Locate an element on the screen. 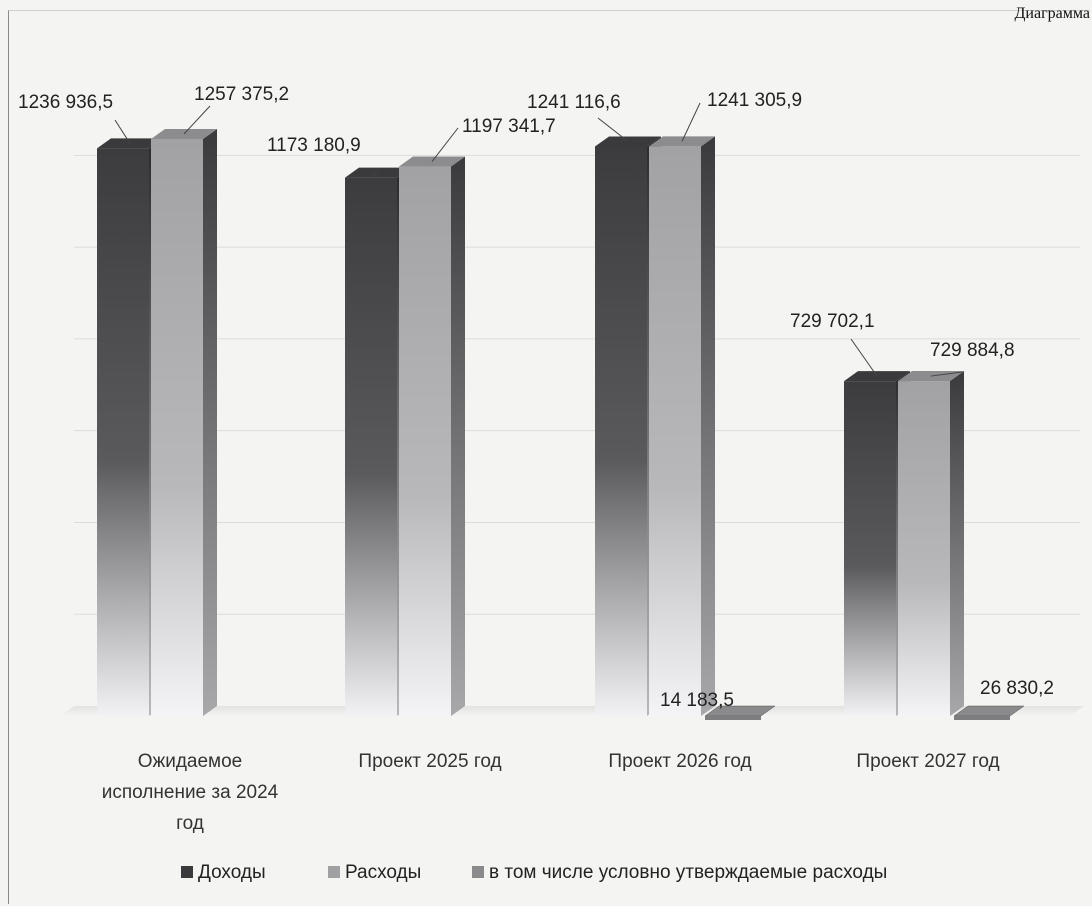 This screenshot has width=1092, height=906. legend-label: Расходы is located at coordinates (383, 872).